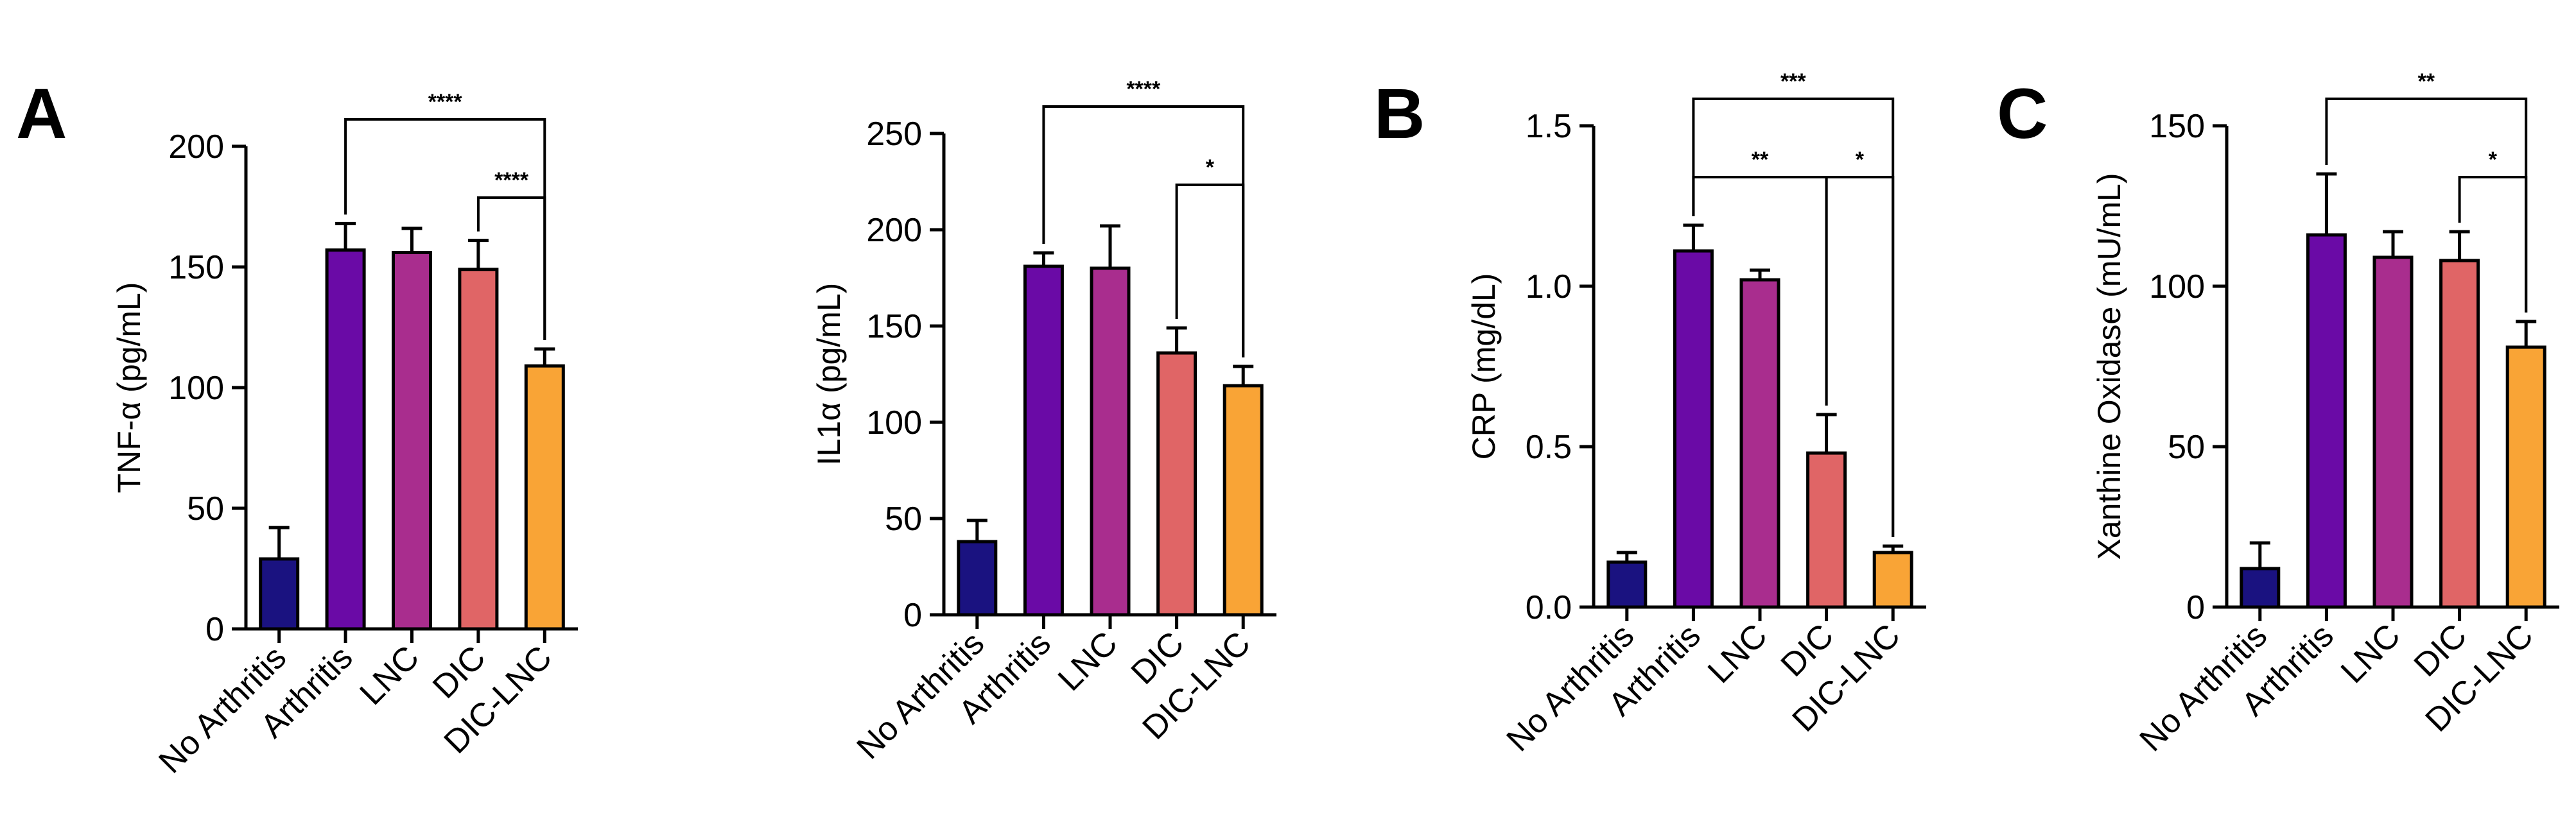 Image resolution: width=2576 pixels, height=815 pixels. Describe the element at coordinates (829, 374) in the screenshot. I see `y-axis-label: IL1α (pg/mL)` at that location.